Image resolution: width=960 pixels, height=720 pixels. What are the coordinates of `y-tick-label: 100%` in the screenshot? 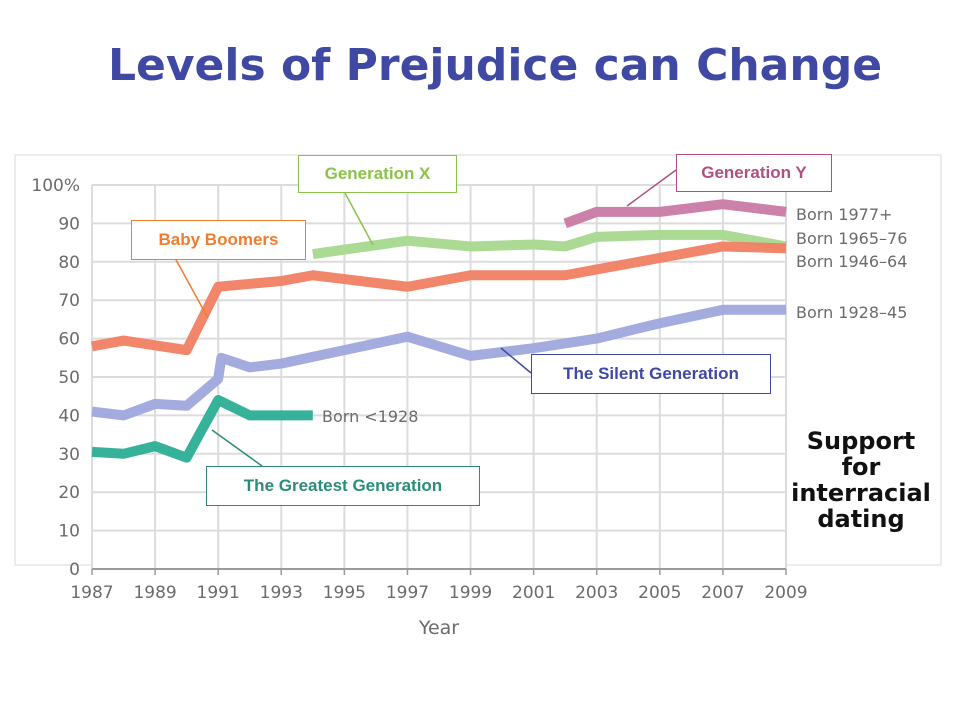 It's located at (55, 186).